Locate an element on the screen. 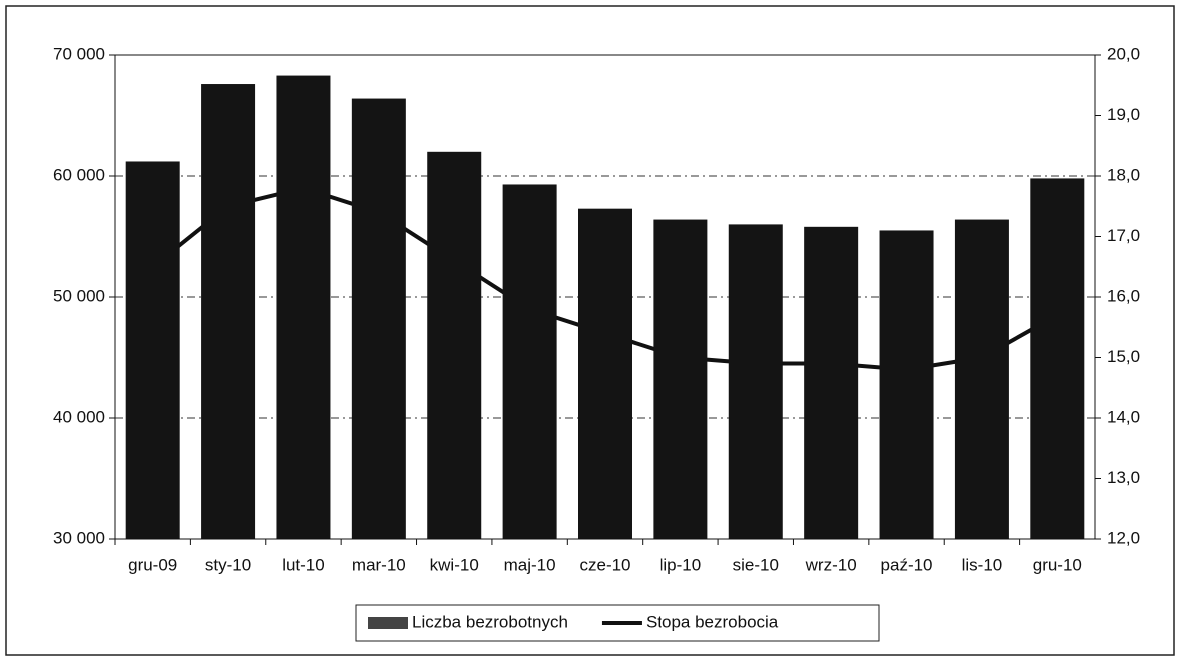  x-tick-label: lis-10 is located at coordinates (982, 564).